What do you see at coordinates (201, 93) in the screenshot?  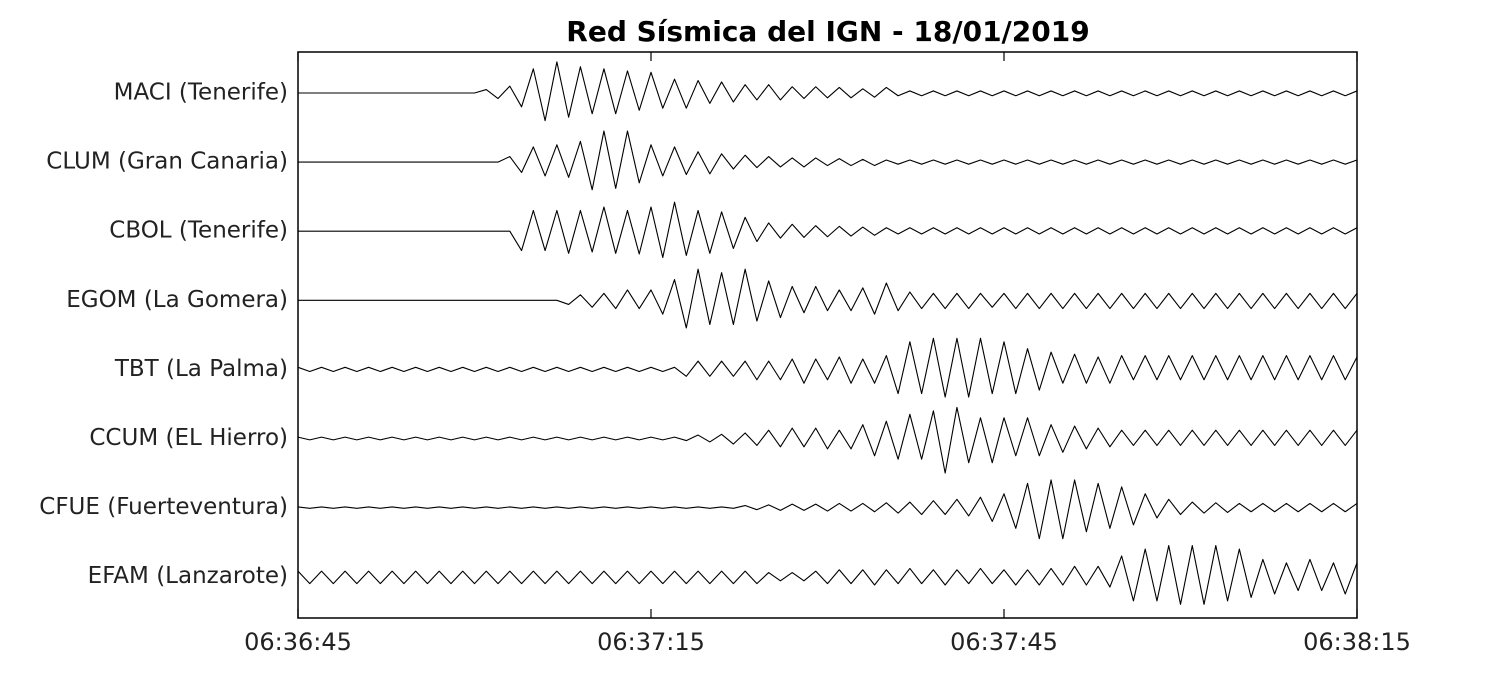 I see `station-label: MACI (Tenerife)` at bounding box center [201, 93].